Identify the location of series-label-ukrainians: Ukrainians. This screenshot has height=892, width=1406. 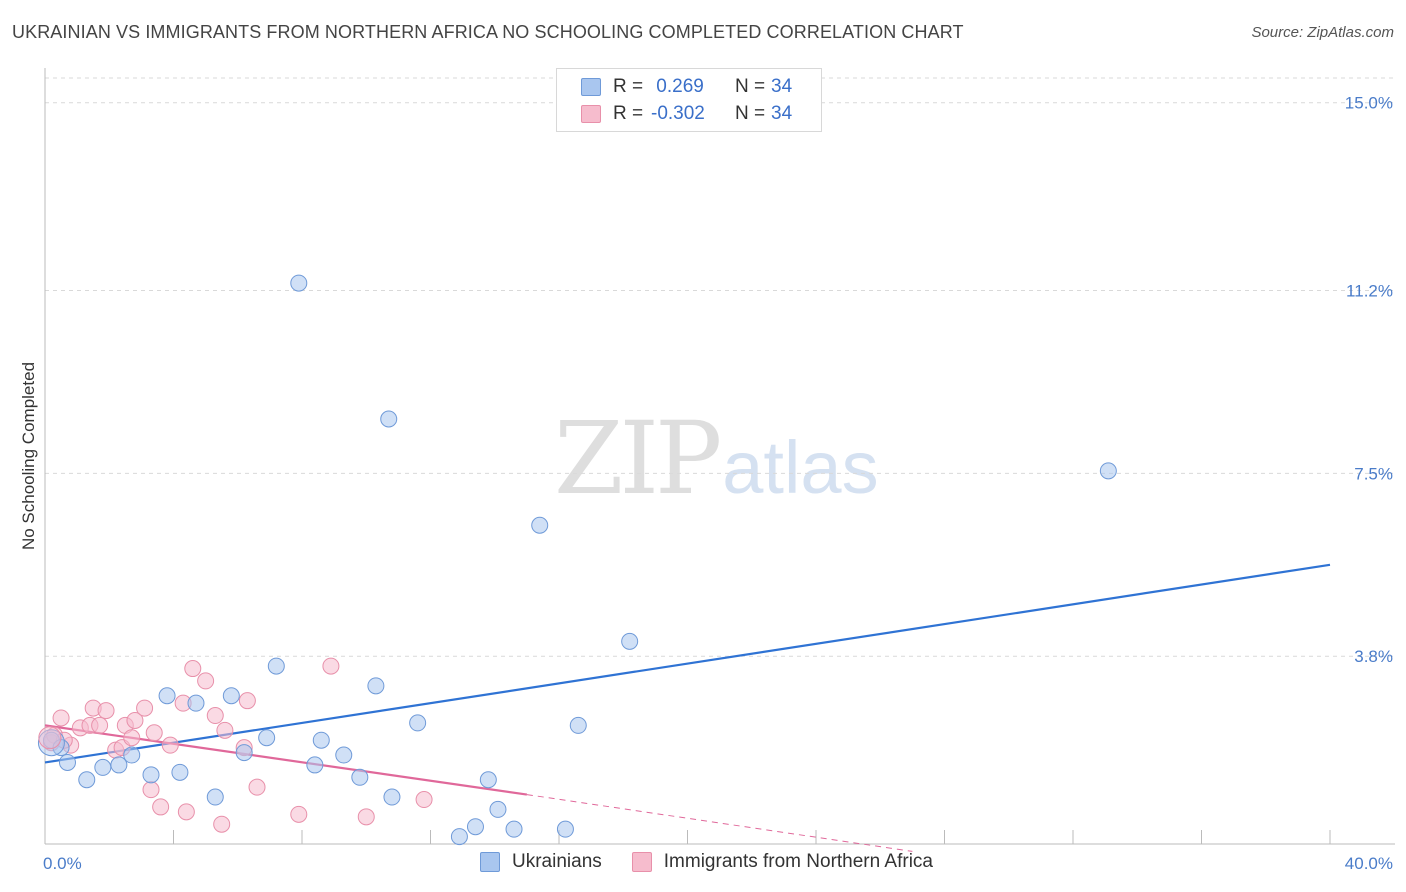
(557, 861).